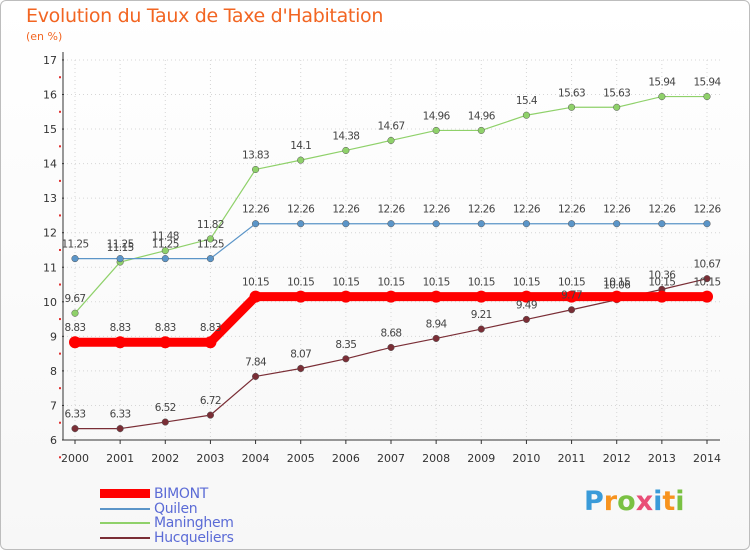 The width and height of the screenshot is (750, 550). What do you see at coordinates (572, 458) in the screenshot?
I see `x-tick-label: 2011` at bounding box center [572, 458].